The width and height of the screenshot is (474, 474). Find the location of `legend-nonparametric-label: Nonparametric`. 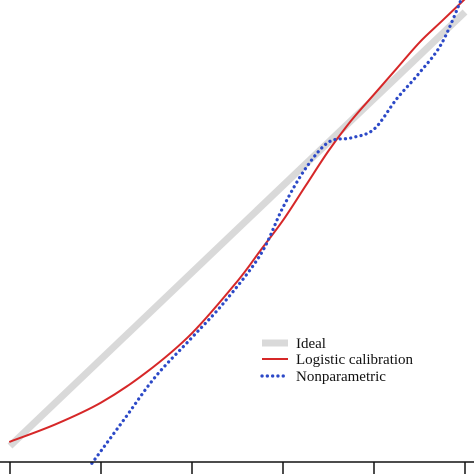

legend-nonparametric-label: Nonparametric is located at coordinates (341, 377).